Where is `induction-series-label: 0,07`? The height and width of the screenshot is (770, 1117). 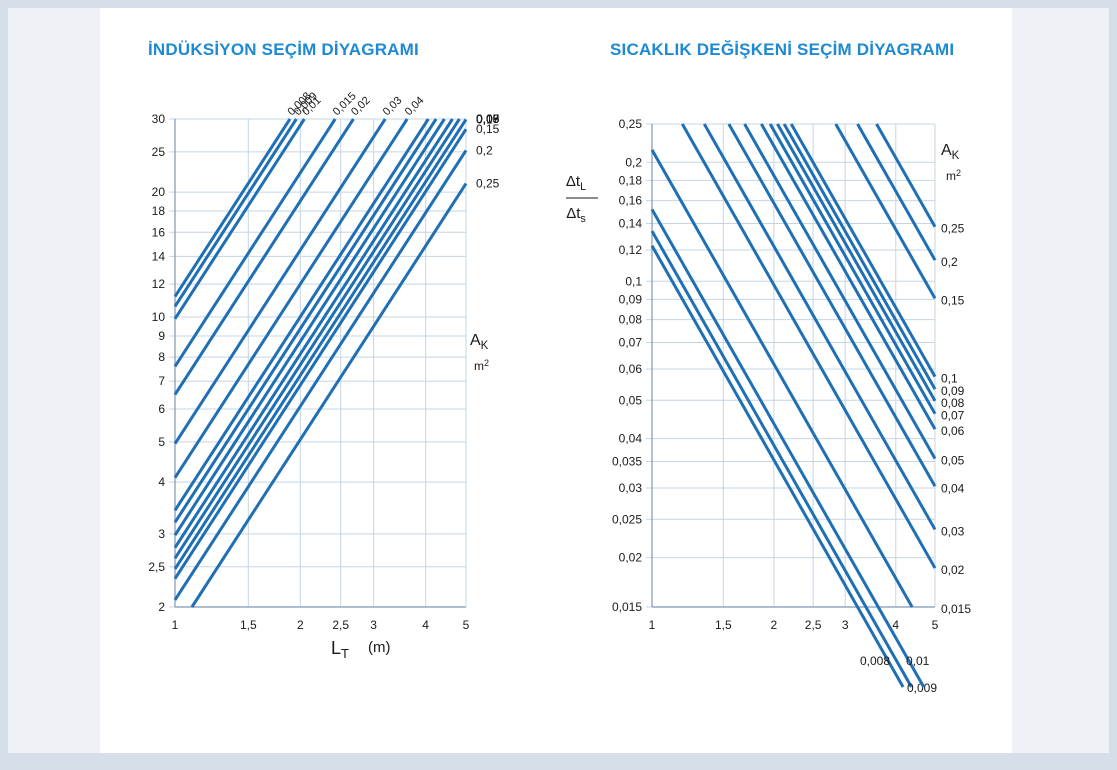
induction-series-label: 0,07 is located at coordinates (488, 119).